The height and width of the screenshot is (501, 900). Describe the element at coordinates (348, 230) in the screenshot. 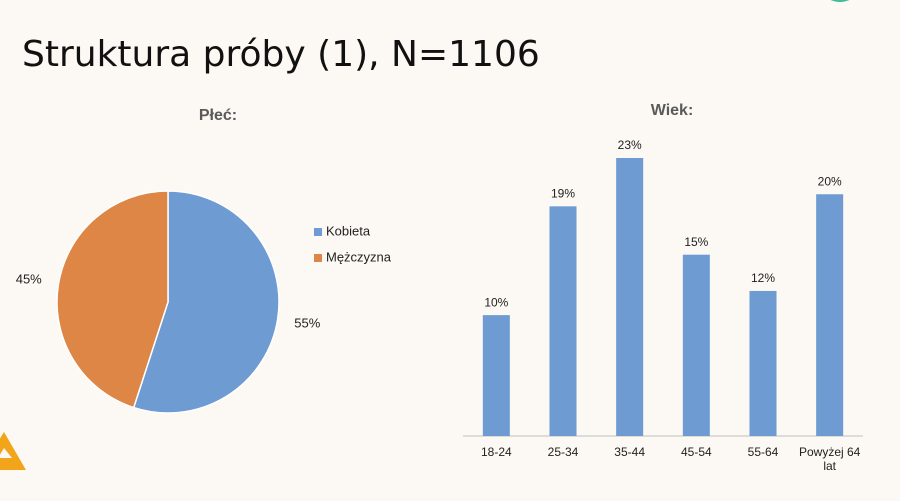

I see `legend-label: Kobieta` at that location.